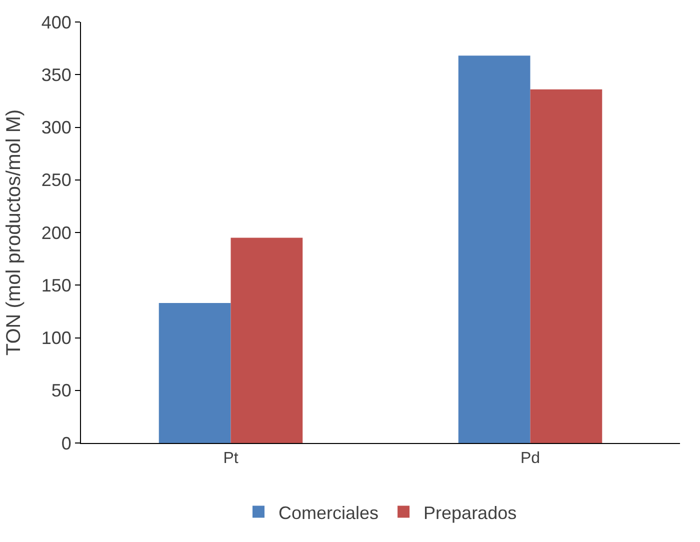  I want to click on y-tick-label: 350, so click(56, 74).